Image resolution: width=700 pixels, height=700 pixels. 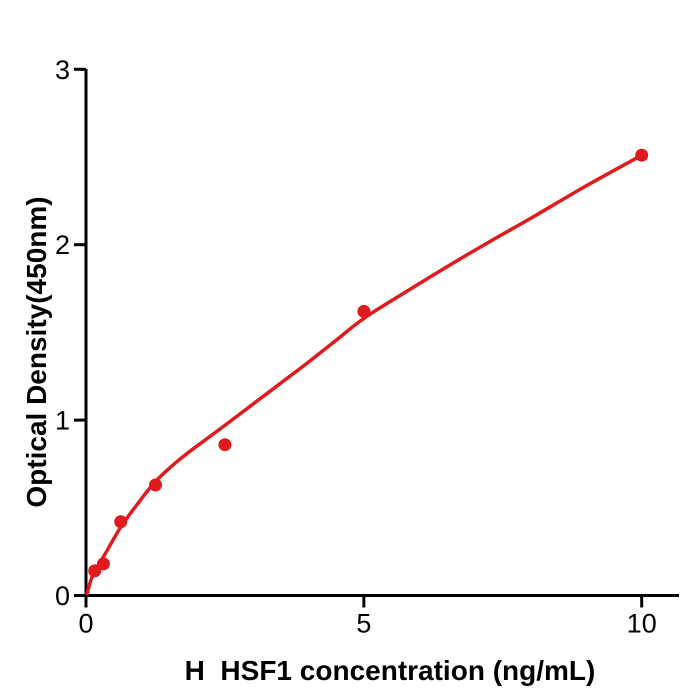 What do you see at coordinates (62, 596) in the screenshot?
I see `y-tick-label: 0` at bounding box center [62, 596].